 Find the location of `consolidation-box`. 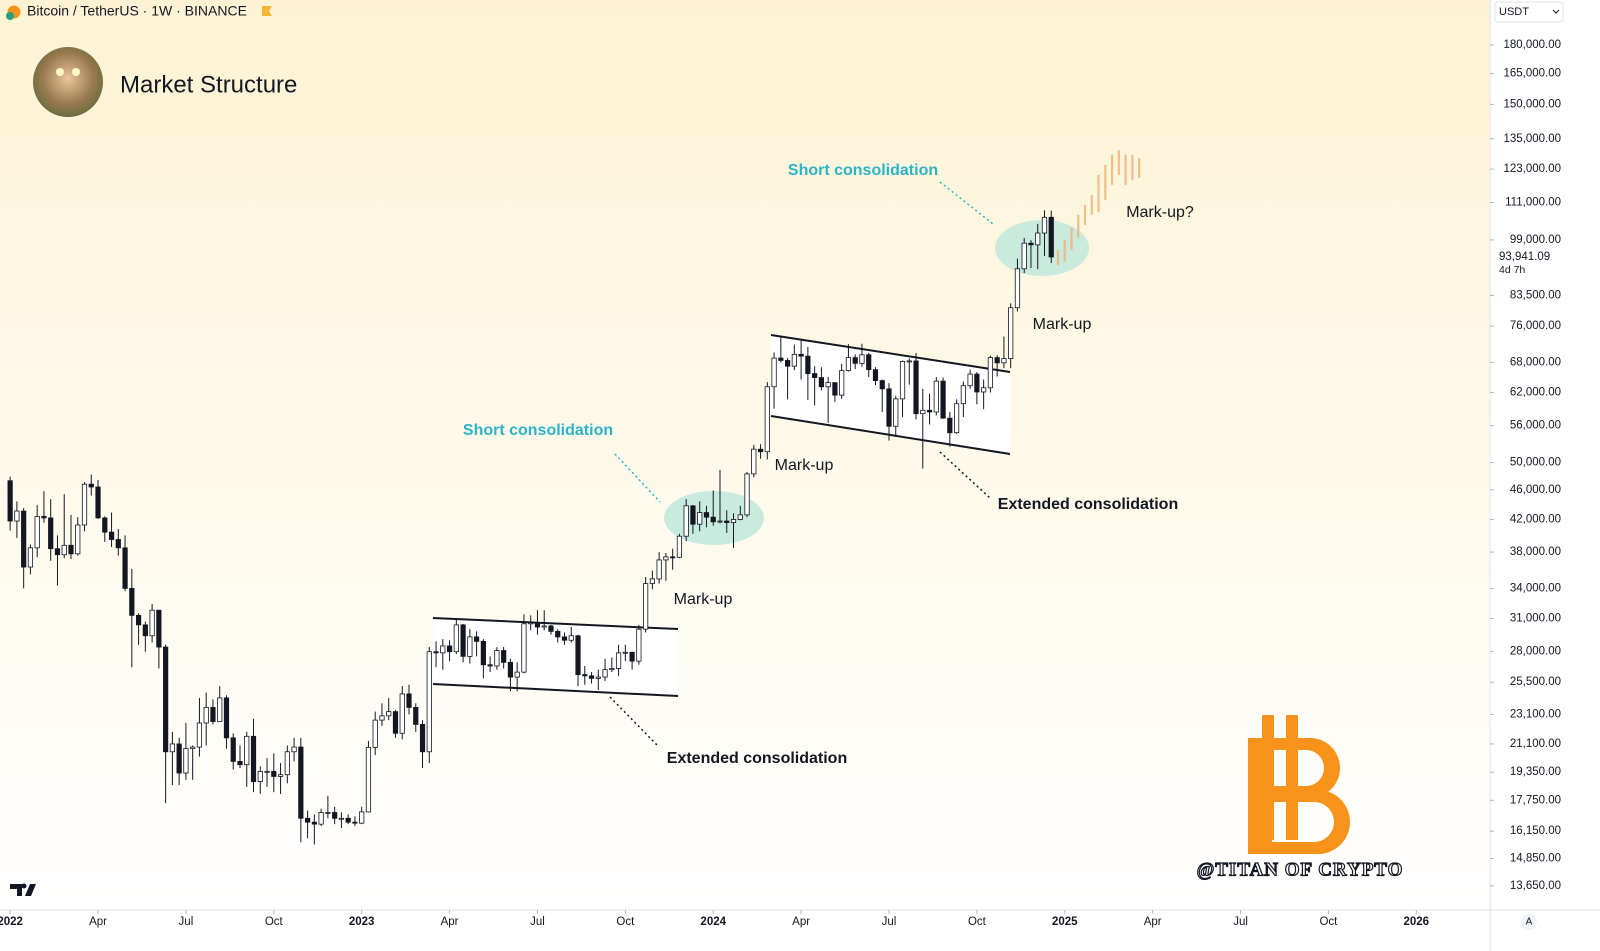

consolidation-box is located at coordinates (555, 657).